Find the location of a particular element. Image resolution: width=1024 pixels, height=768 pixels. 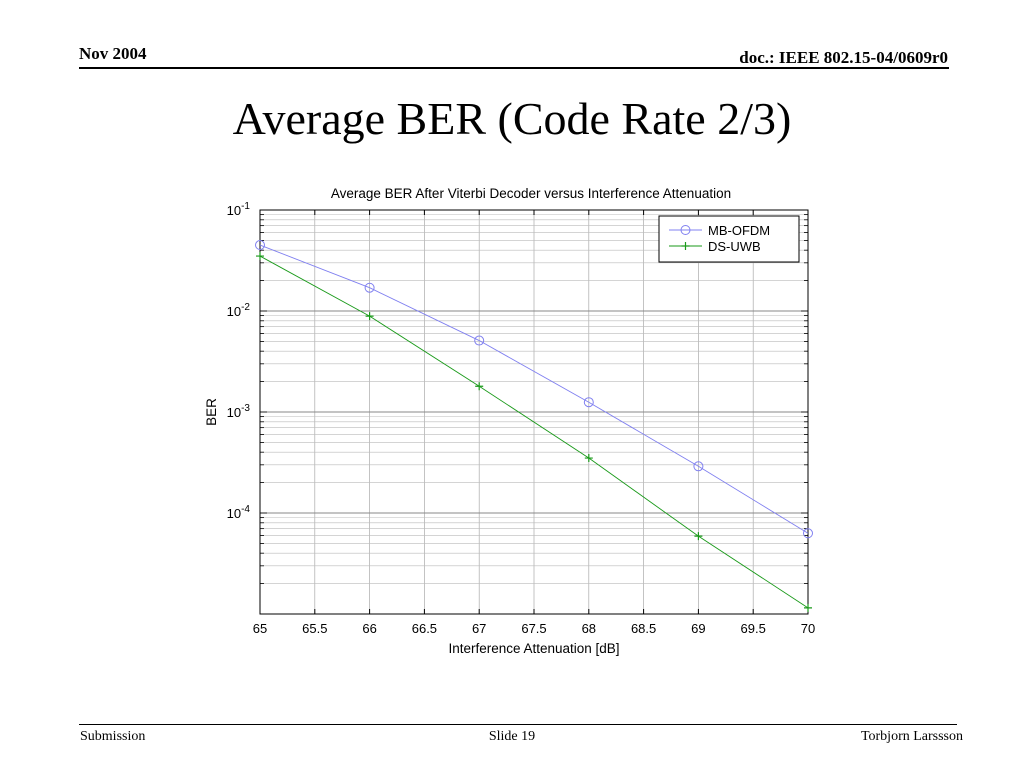

x-tick-label: 67.5 is located at coordinates (533, 628).